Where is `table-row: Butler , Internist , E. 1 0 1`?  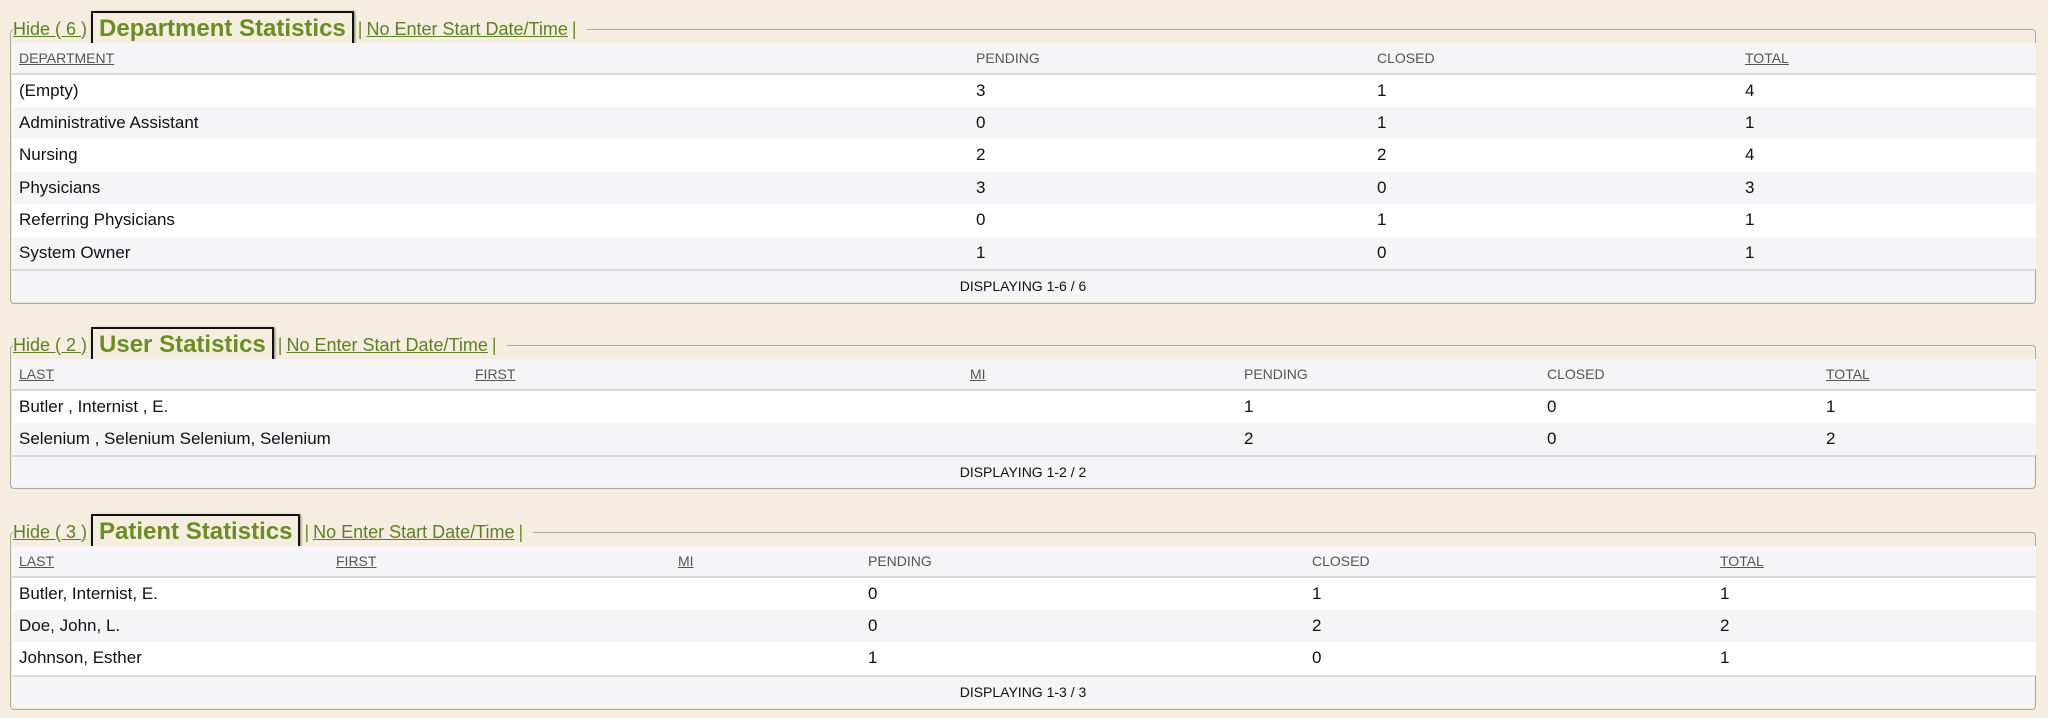 table-row: Butler , Internist , E. 1 0 1 is located at coordinates (1024, 406).